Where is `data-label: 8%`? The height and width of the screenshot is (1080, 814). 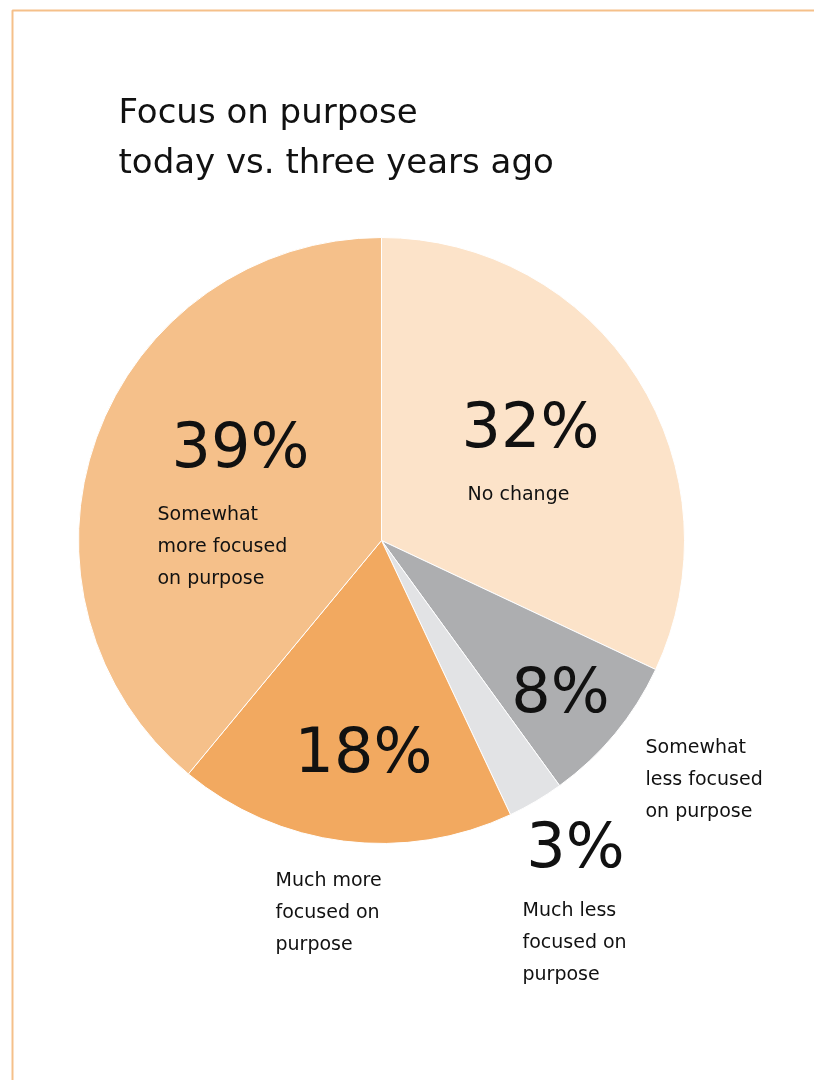
data-label: 8% is located at coordinates (560, 690).